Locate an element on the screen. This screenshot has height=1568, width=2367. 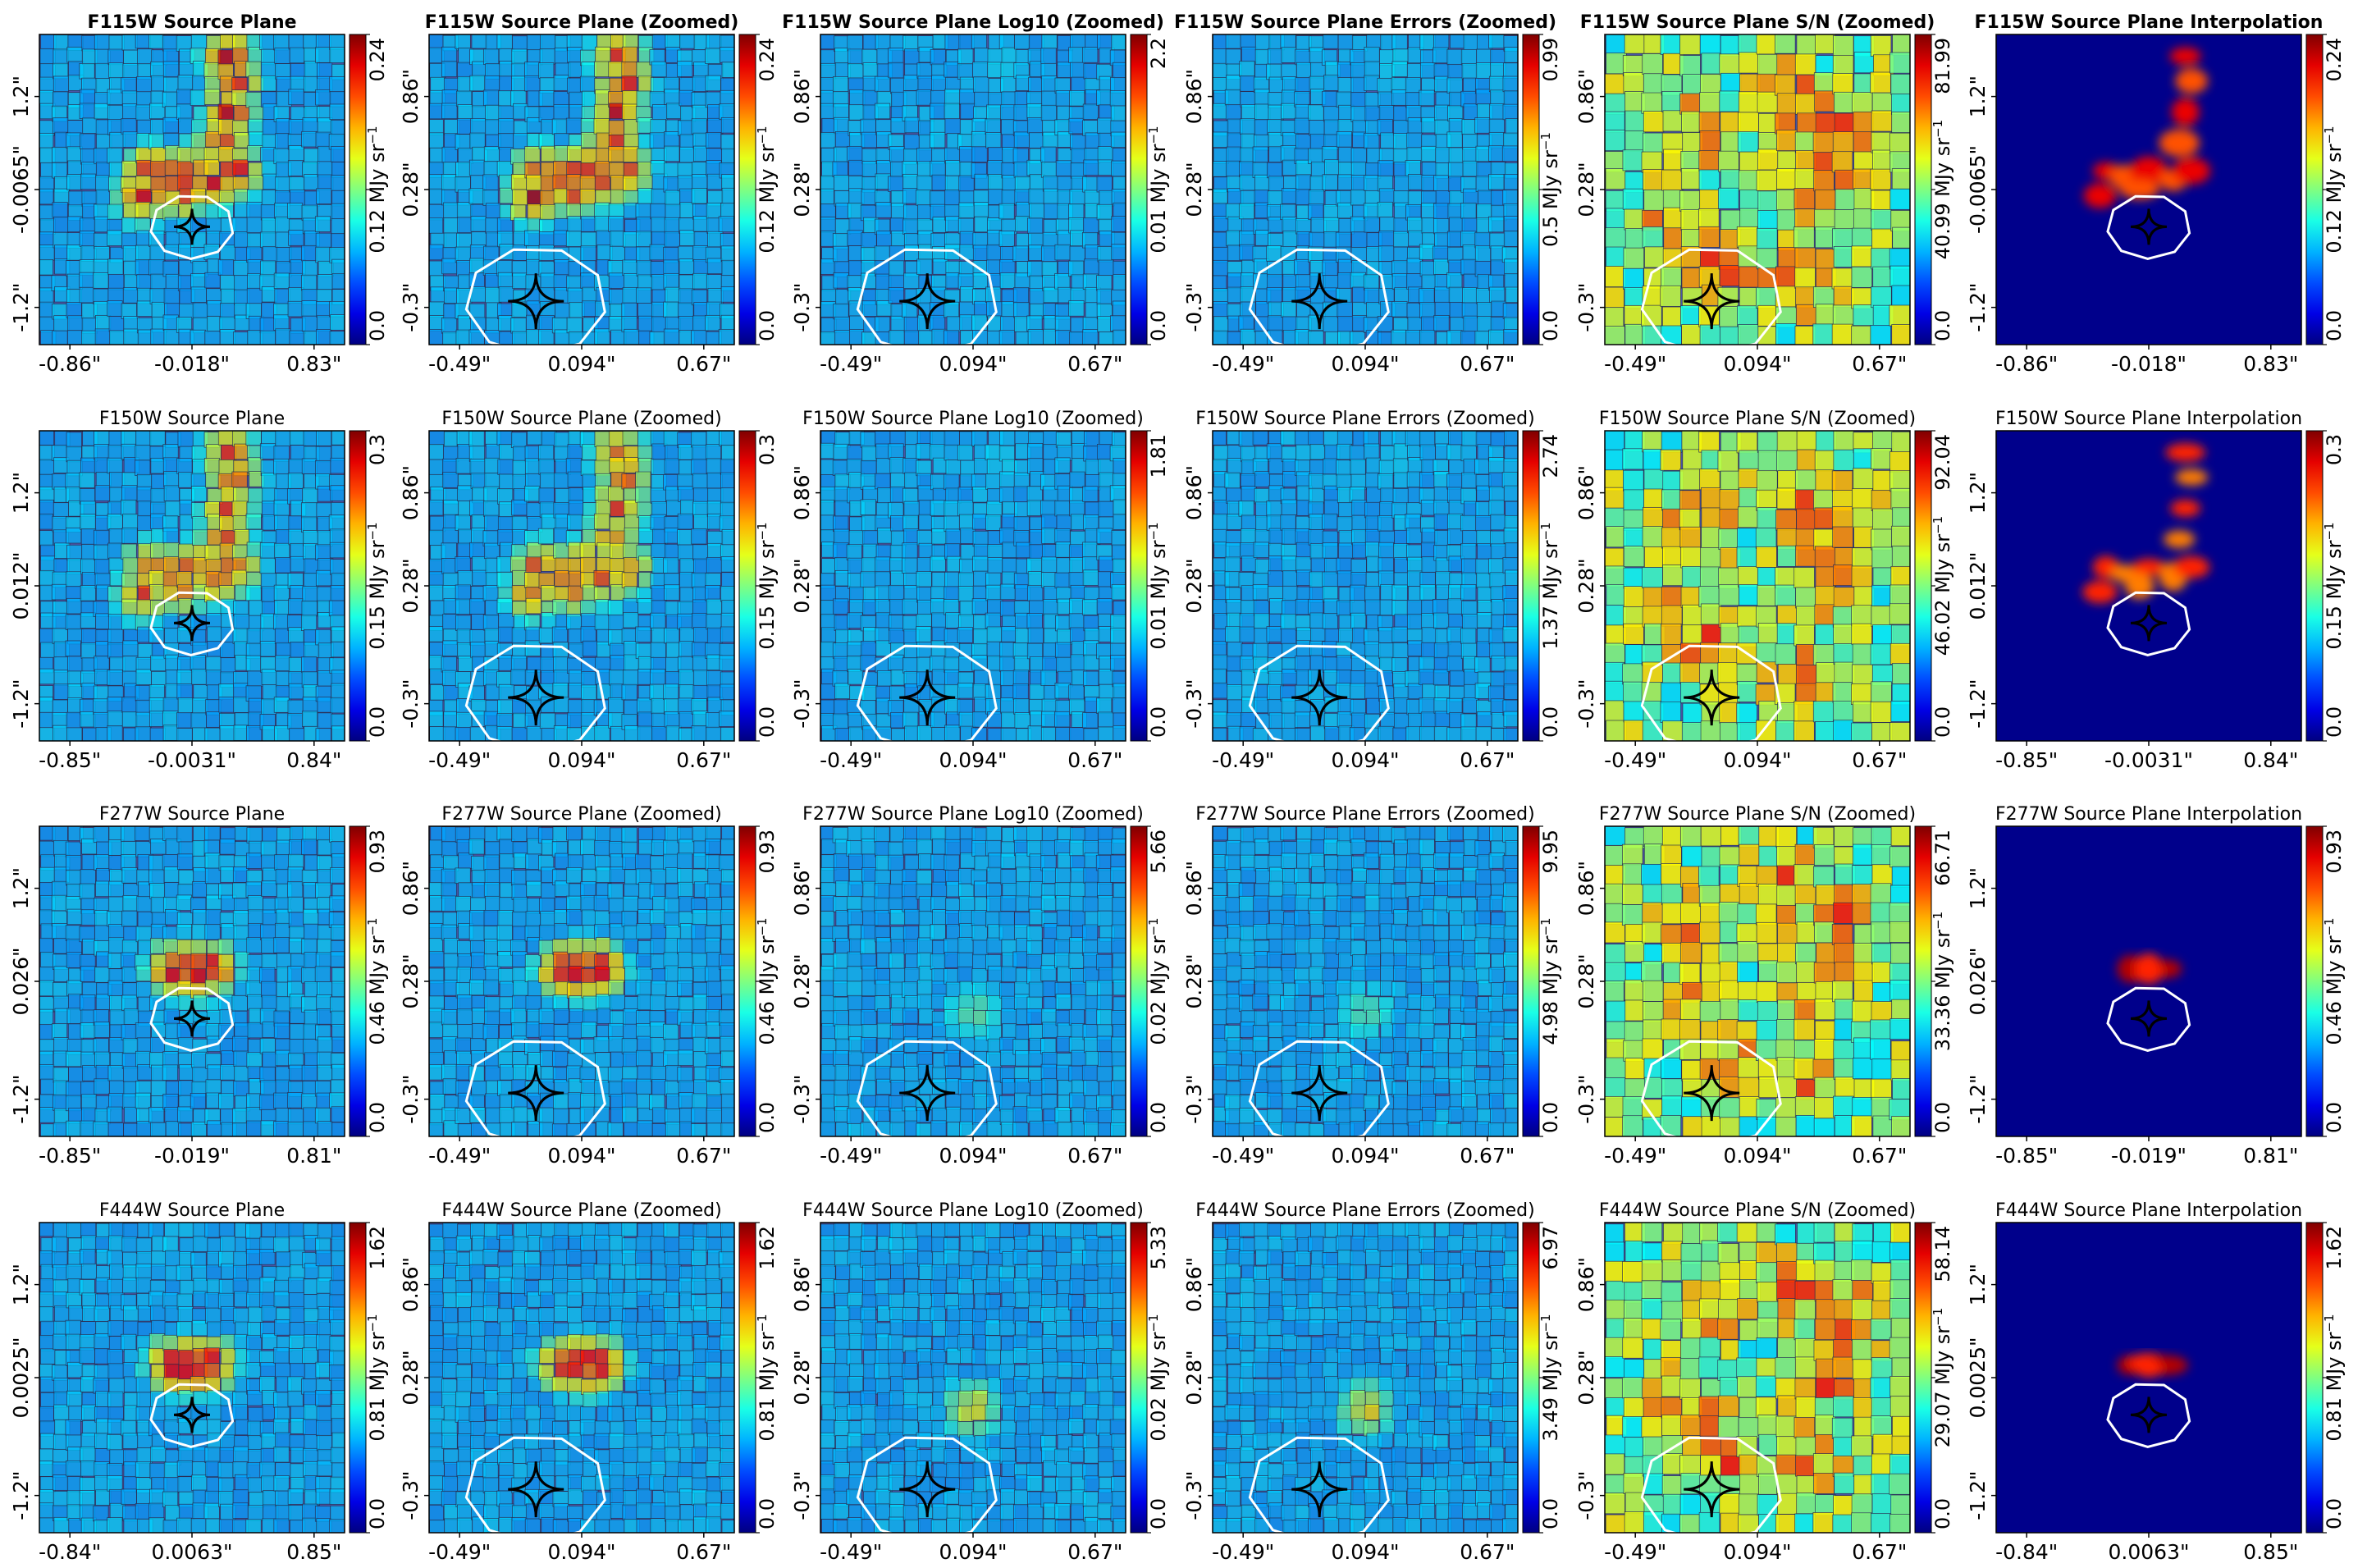
caustic is located at coordinates (1712, 301).